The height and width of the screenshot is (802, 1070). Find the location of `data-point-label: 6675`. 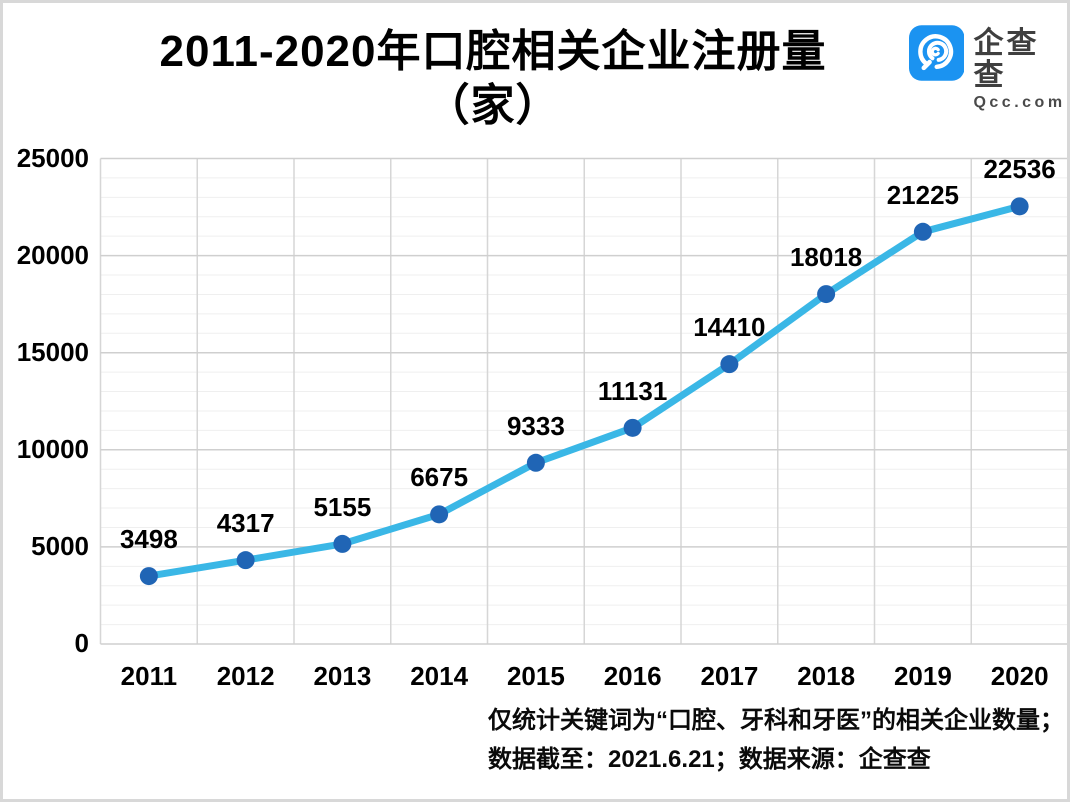

data-point-label: 6675 is located at coordinates (439, 477).